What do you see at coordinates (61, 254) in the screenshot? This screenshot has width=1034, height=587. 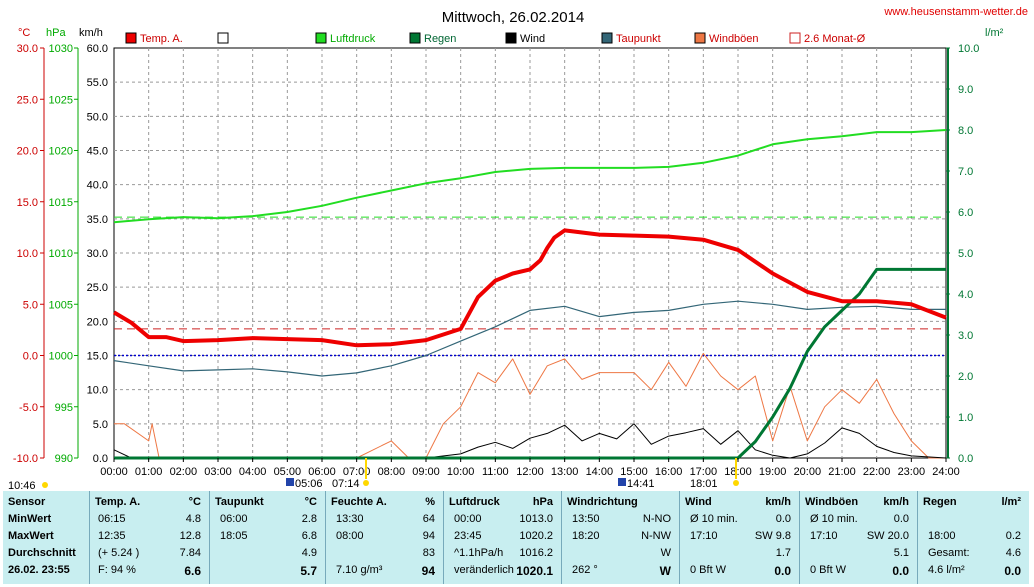 I see `pressure-tick-label: 1010` at bounding box center [61, 254].